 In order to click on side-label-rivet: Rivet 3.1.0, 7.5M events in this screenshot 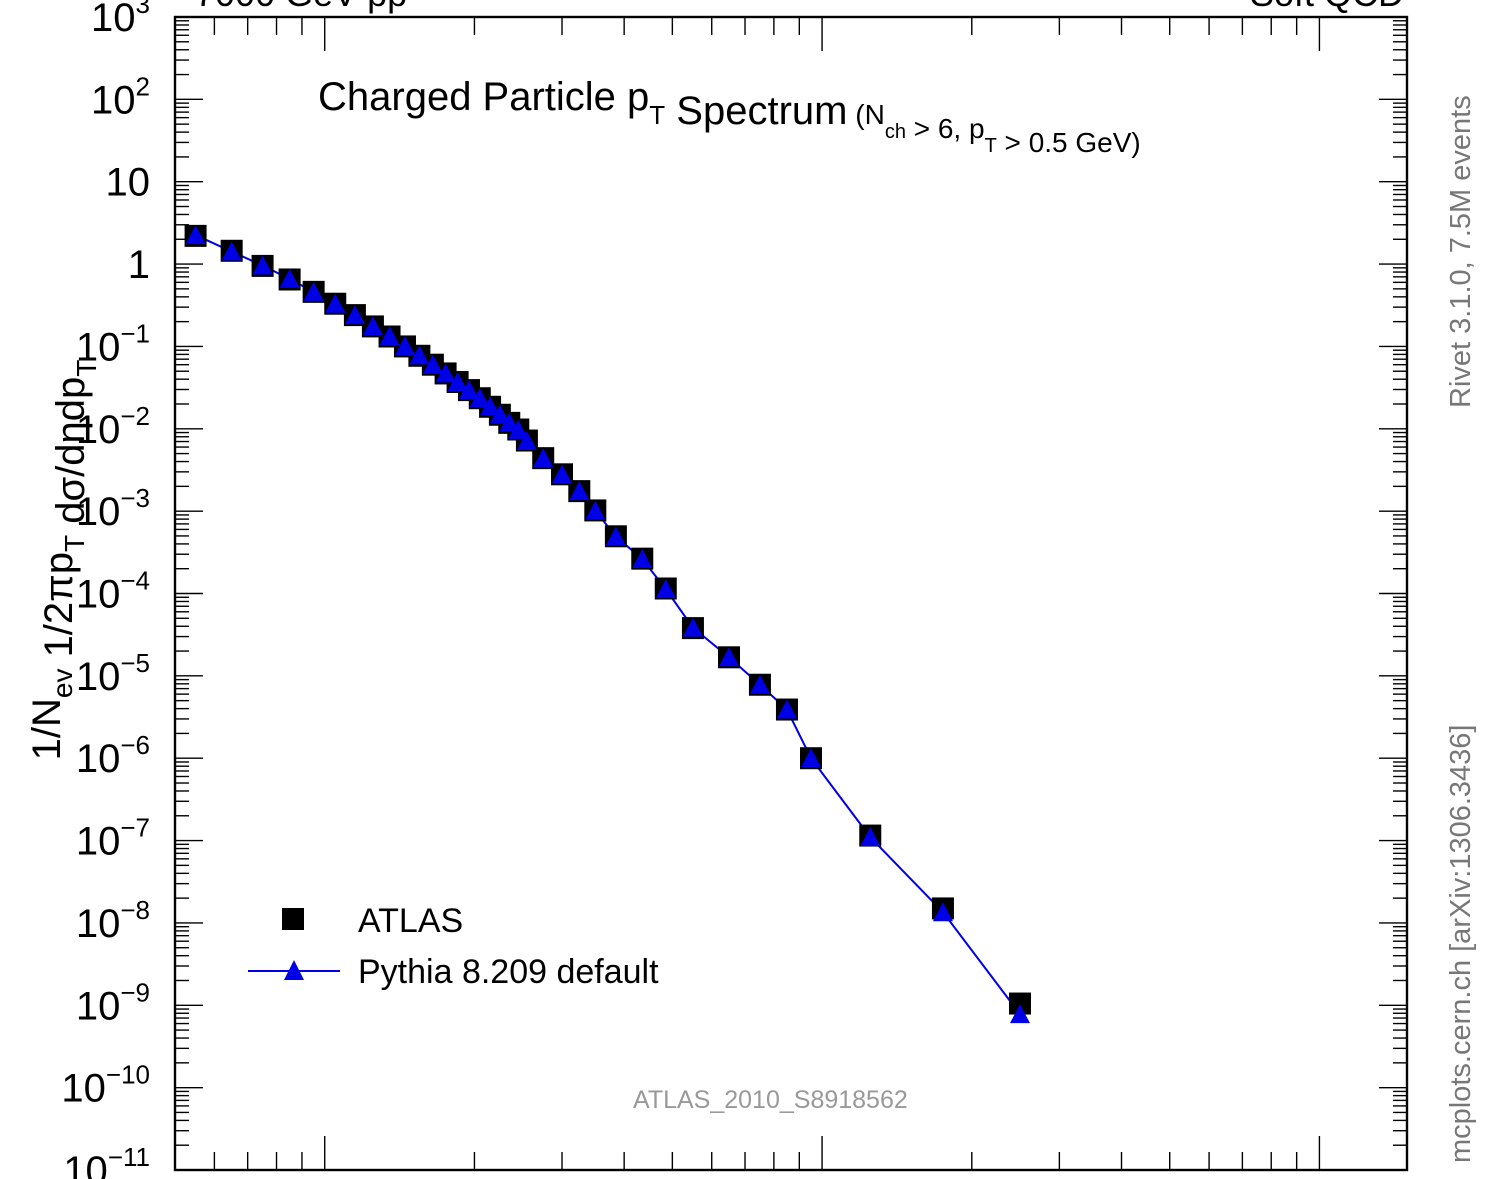, I will do `click(1461, 251)`.